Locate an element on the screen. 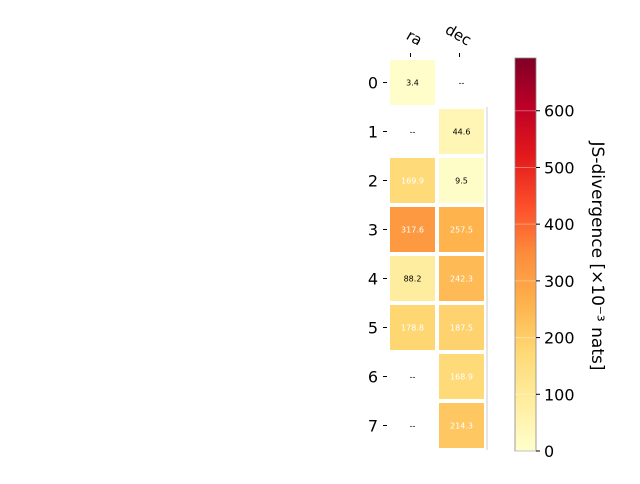 Image resolution: width=640 pixels, height=484 pixels. row-label: 1 is located at coordinates (373, 132).